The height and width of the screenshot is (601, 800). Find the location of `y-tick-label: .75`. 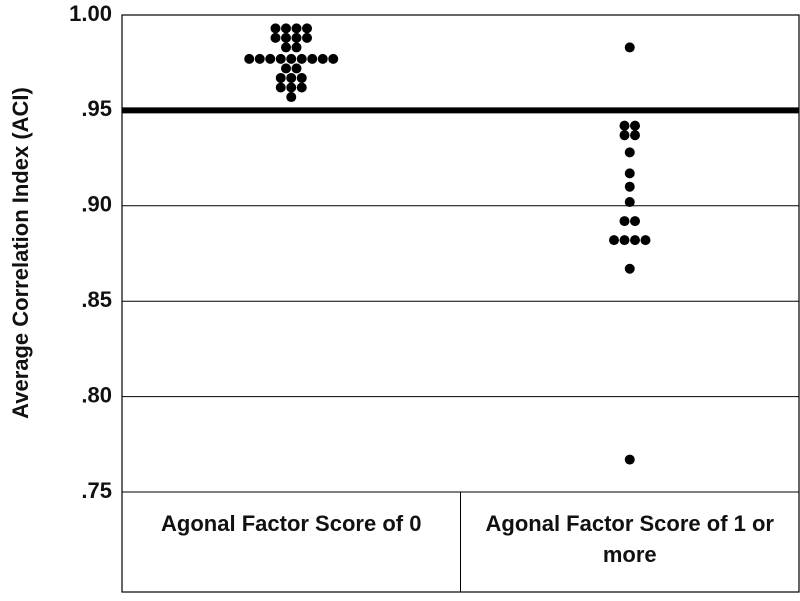

y-tick-label: .75 is located at coordinates (96, 490).